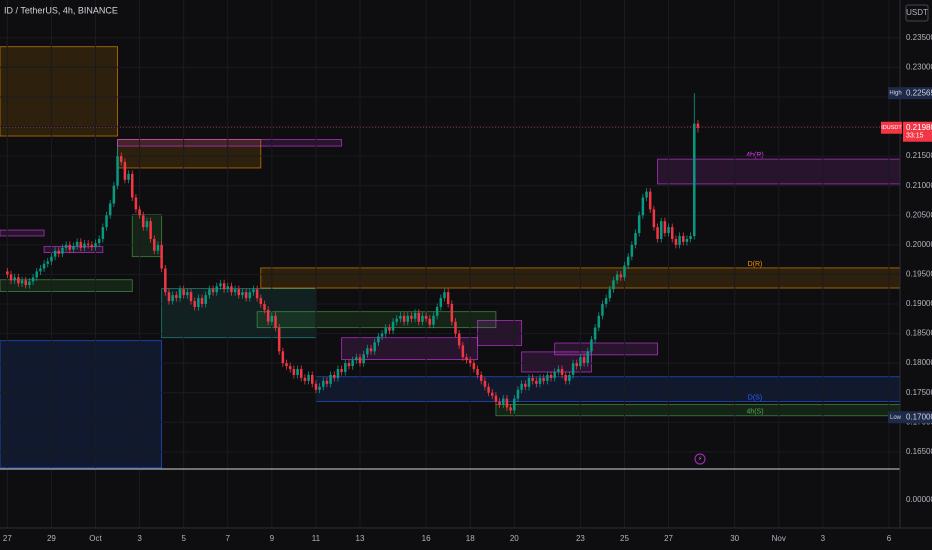 The height and width of the screenshot is (550, 932). I want to click on x-tick-label: 5, so click(183, 538).